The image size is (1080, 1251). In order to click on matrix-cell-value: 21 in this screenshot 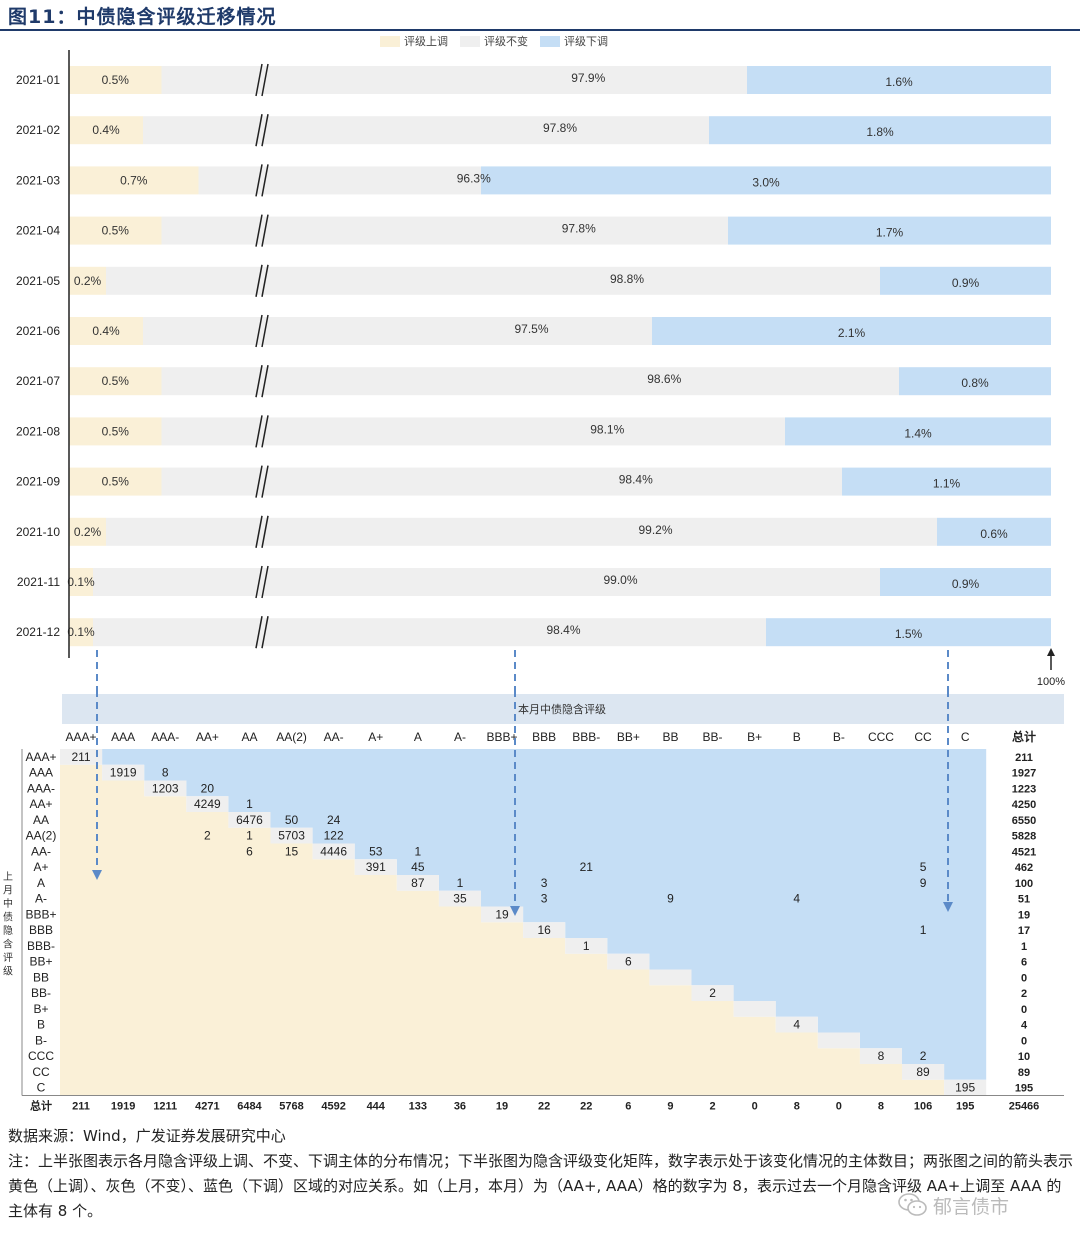, I will do `click(587, 867)`.